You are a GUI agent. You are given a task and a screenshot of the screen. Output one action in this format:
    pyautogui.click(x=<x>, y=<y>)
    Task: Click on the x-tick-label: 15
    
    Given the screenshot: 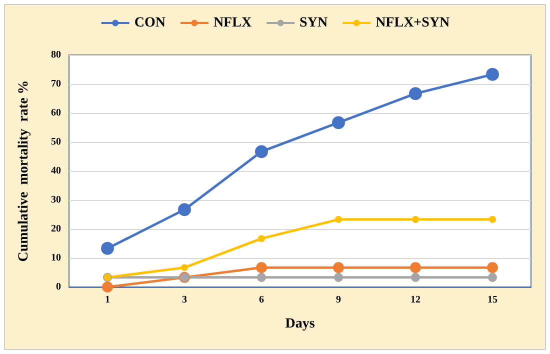 What is the action you would take?
    pyautogui.click(x=493, y=300)
    